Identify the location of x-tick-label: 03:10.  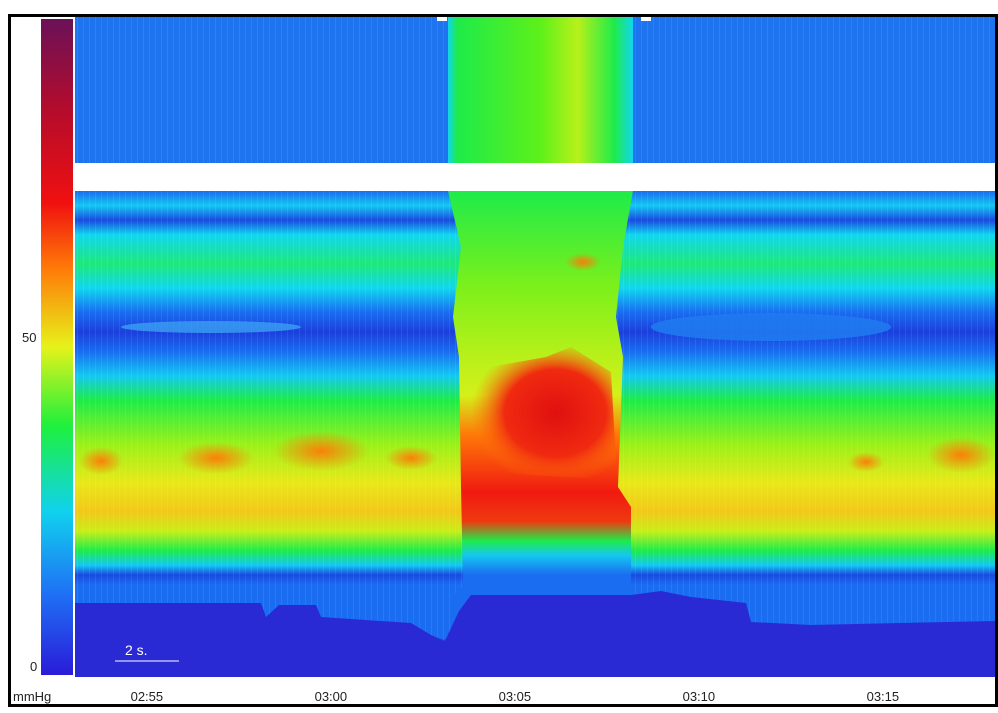
(699, 696).